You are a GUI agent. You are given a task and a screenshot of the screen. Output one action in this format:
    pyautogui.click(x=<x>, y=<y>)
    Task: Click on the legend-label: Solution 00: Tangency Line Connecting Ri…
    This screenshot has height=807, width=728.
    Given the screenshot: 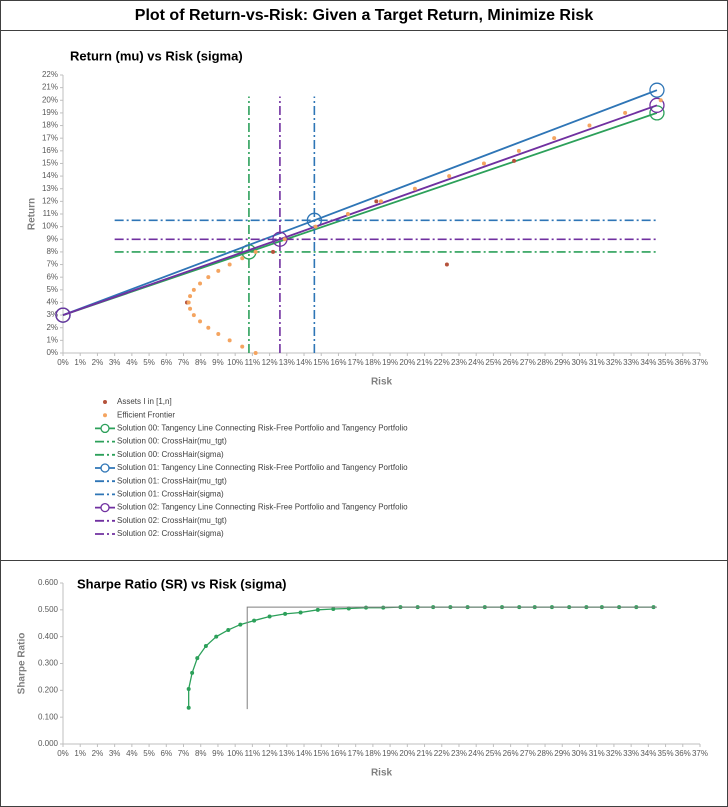 What is the action you would take?
    pyautogui.click(x=262, y=428)
    